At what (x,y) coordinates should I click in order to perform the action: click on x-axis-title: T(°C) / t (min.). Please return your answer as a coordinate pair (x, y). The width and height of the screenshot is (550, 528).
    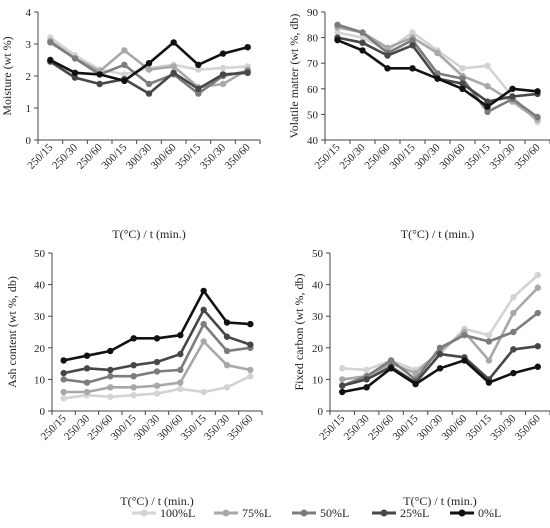
    Looking at the image, I should click on (156, 501).